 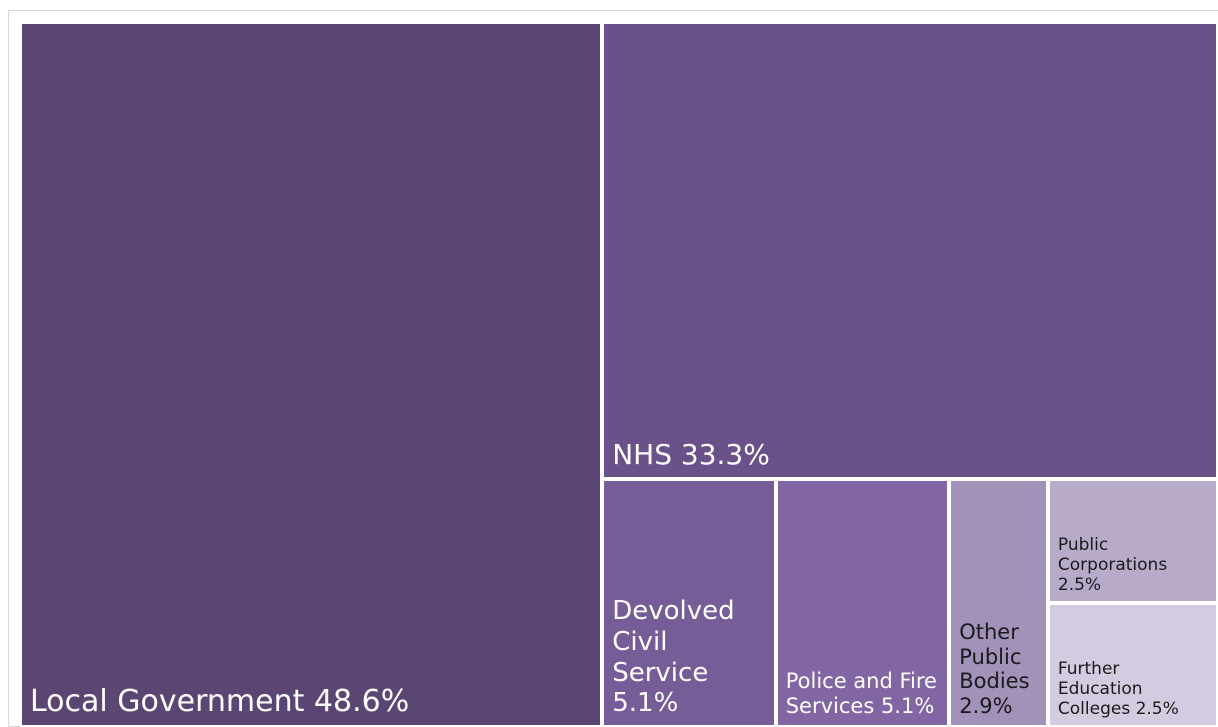 What do you see at coordinates (861, 694) in the screenshot?
I see `tile-label-police-and-fire-services: Police and Fire Services 5.1%` at bounding box center [861, 694].